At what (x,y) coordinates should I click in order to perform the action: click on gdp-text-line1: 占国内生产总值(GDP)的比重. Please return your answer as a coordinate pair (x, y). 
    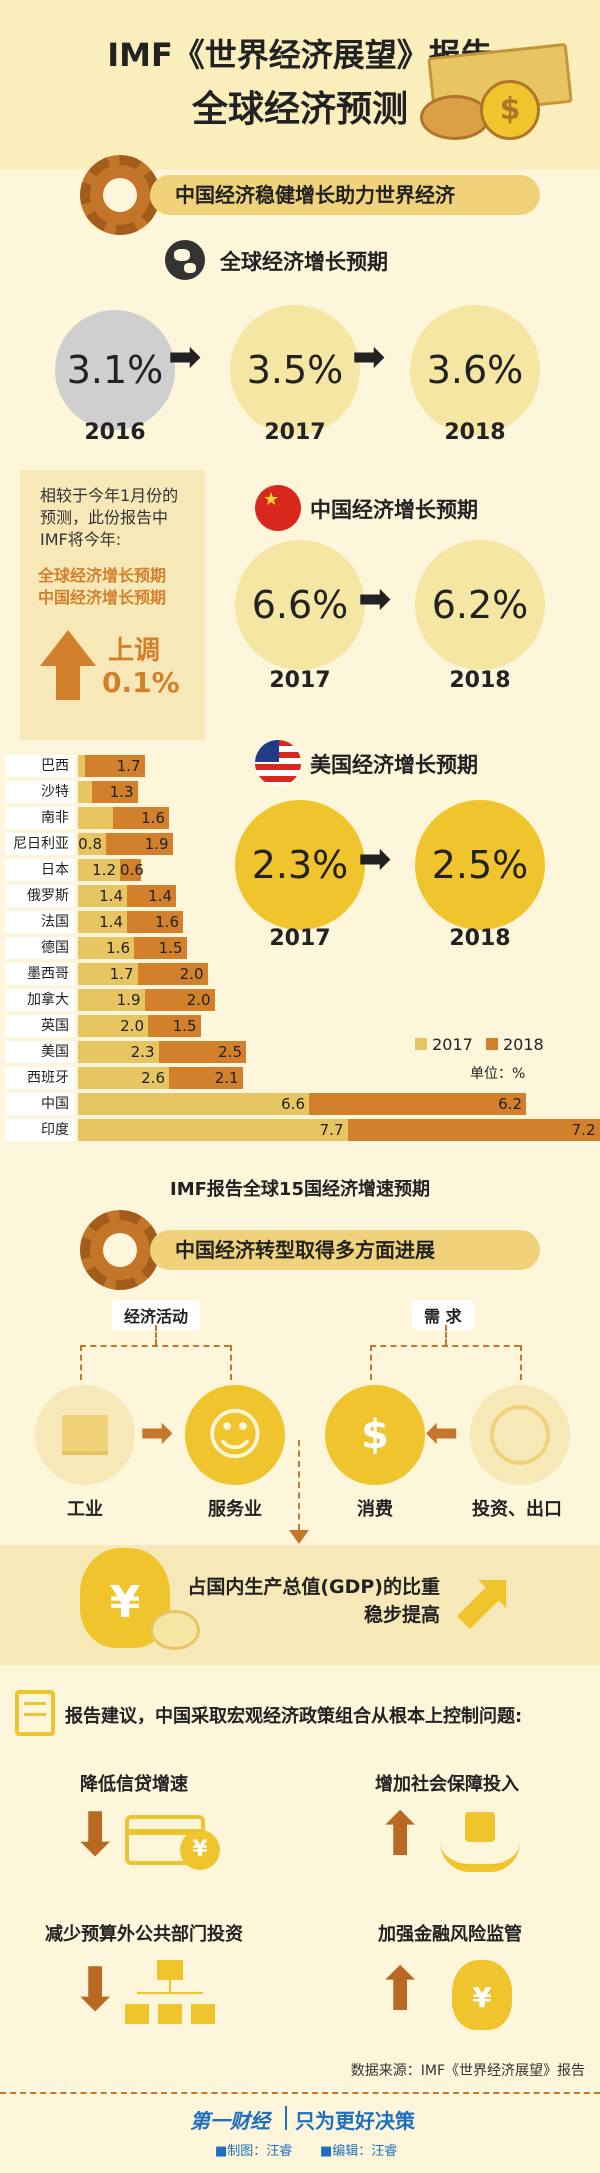
    Looking at the image, I should click on (313, 1587).